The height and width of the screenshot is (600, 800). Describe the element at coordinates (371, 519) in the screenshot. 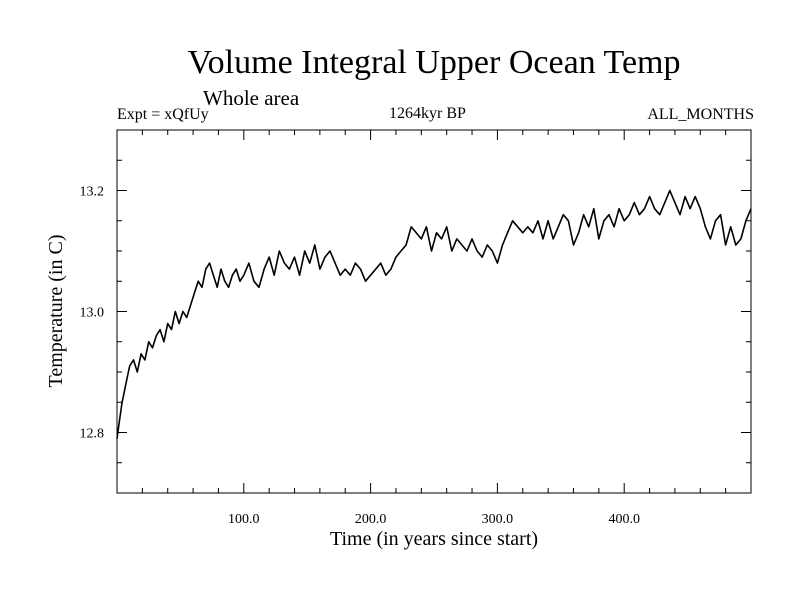

I see `x-tick-label: 200.0` at that location.